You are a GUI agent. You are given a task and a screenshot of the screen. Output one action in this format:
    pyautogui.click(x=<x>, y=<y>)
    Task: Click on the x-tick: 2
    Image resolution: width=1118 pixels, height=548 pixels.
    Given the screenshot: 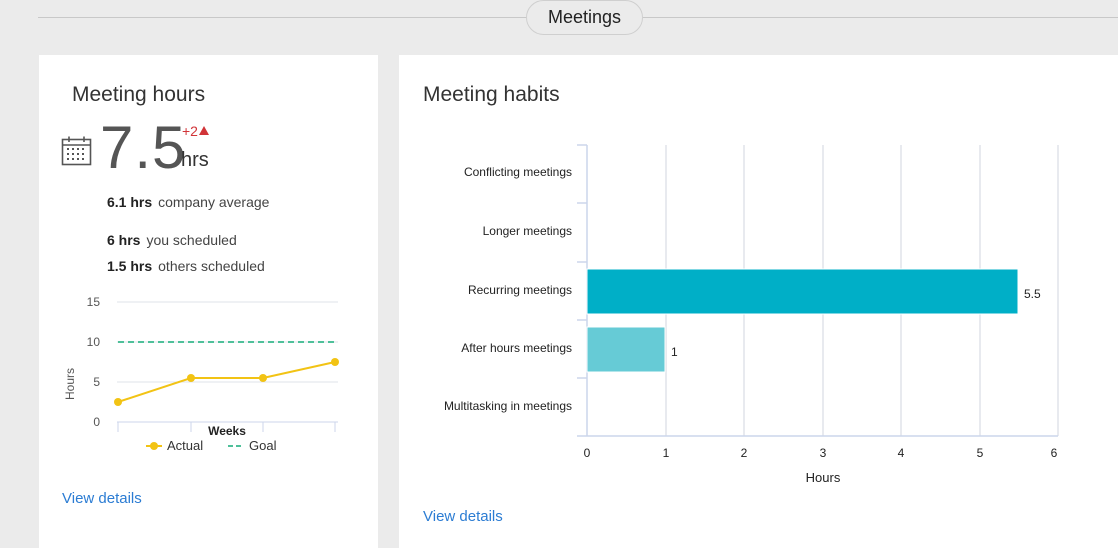 What is the action you would take?
    pyautogui.click(x=744, y=453)
    